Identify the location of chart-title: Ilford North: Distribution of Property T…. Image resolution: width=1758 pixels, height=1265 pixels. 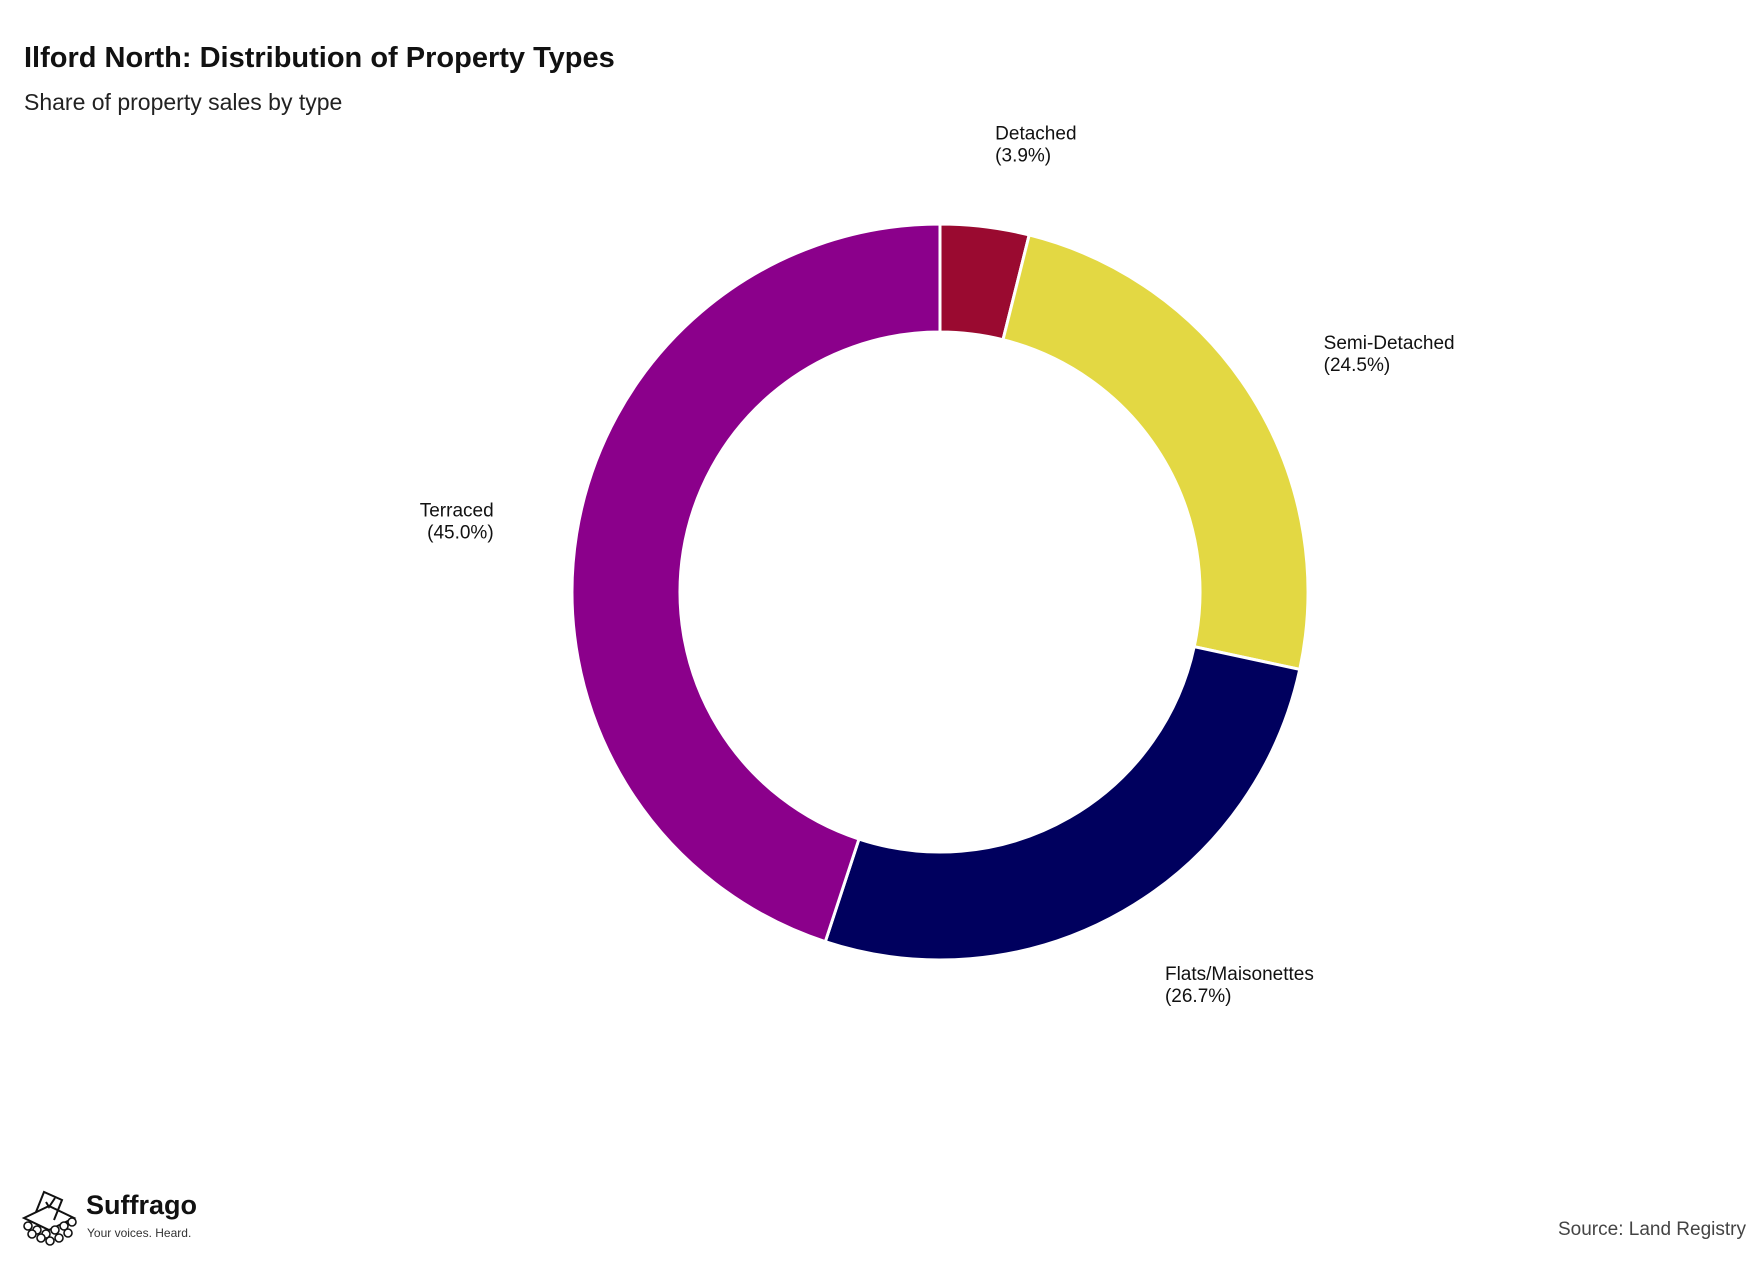
(319, 58).